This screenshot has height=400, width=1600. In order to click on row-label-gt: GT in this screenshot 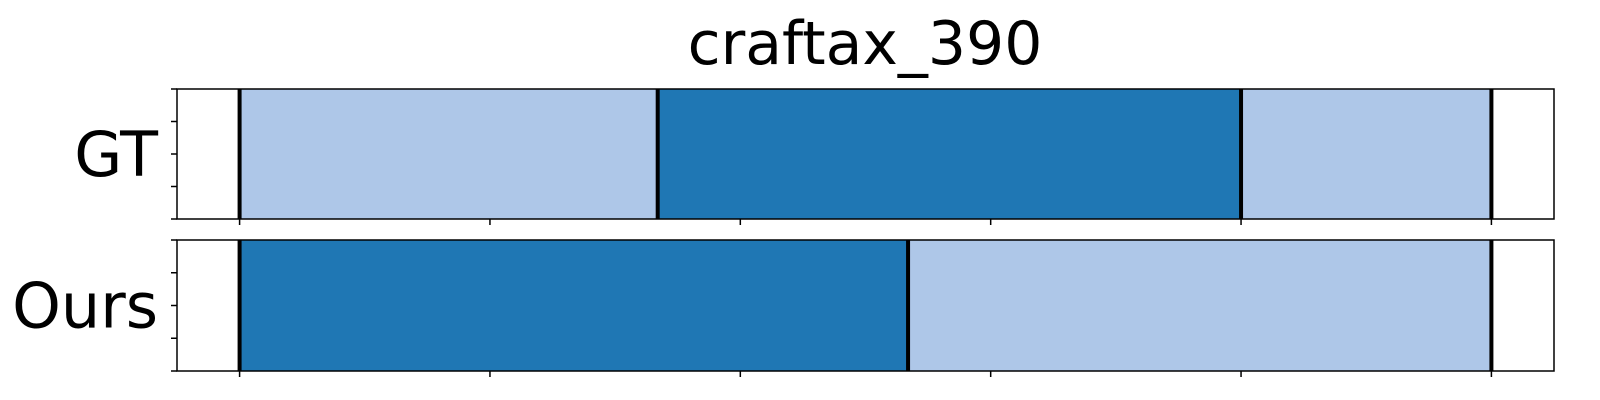, I will do `click(116, 154)`.